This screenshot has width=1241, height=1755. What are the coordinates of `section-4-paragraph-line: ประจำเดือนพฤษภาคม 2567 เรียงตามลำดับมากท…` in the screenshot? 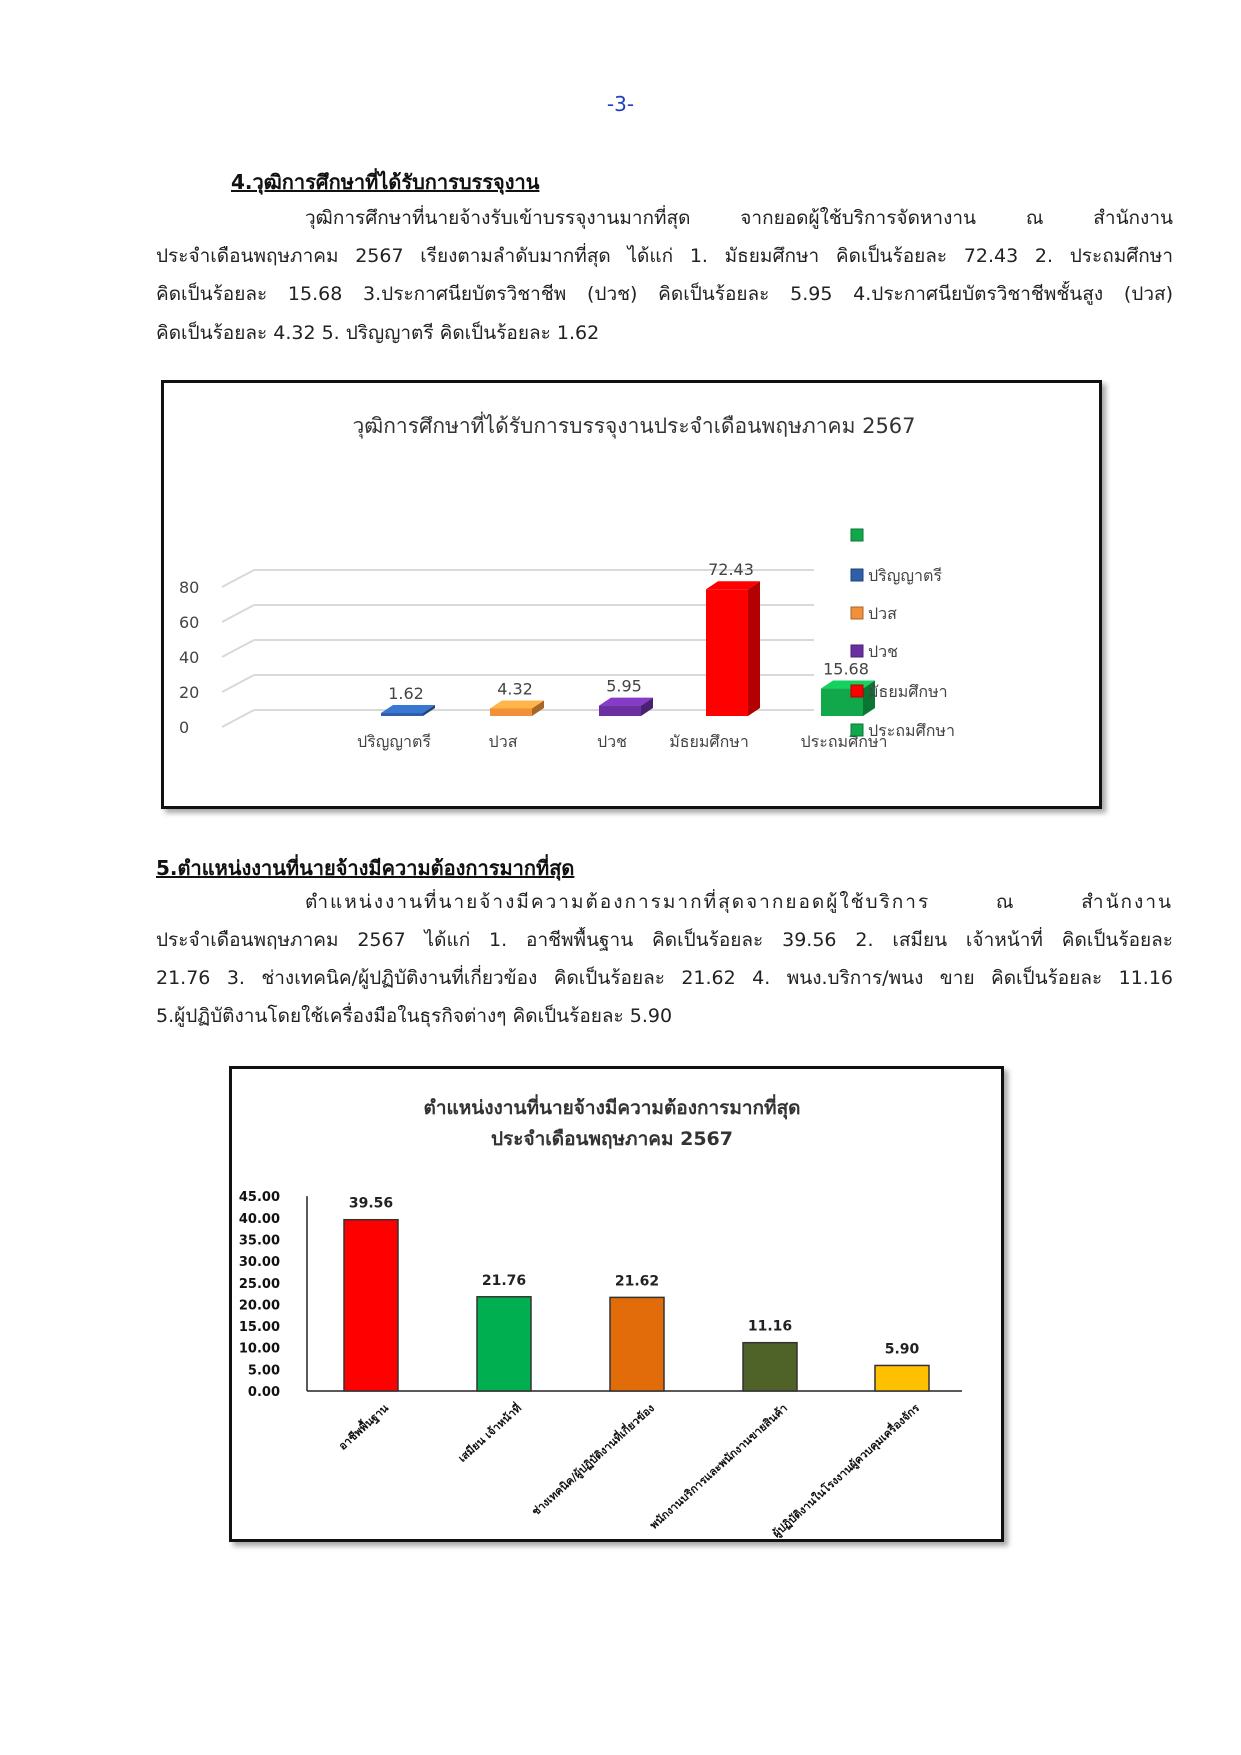 It's located at (664, 256).